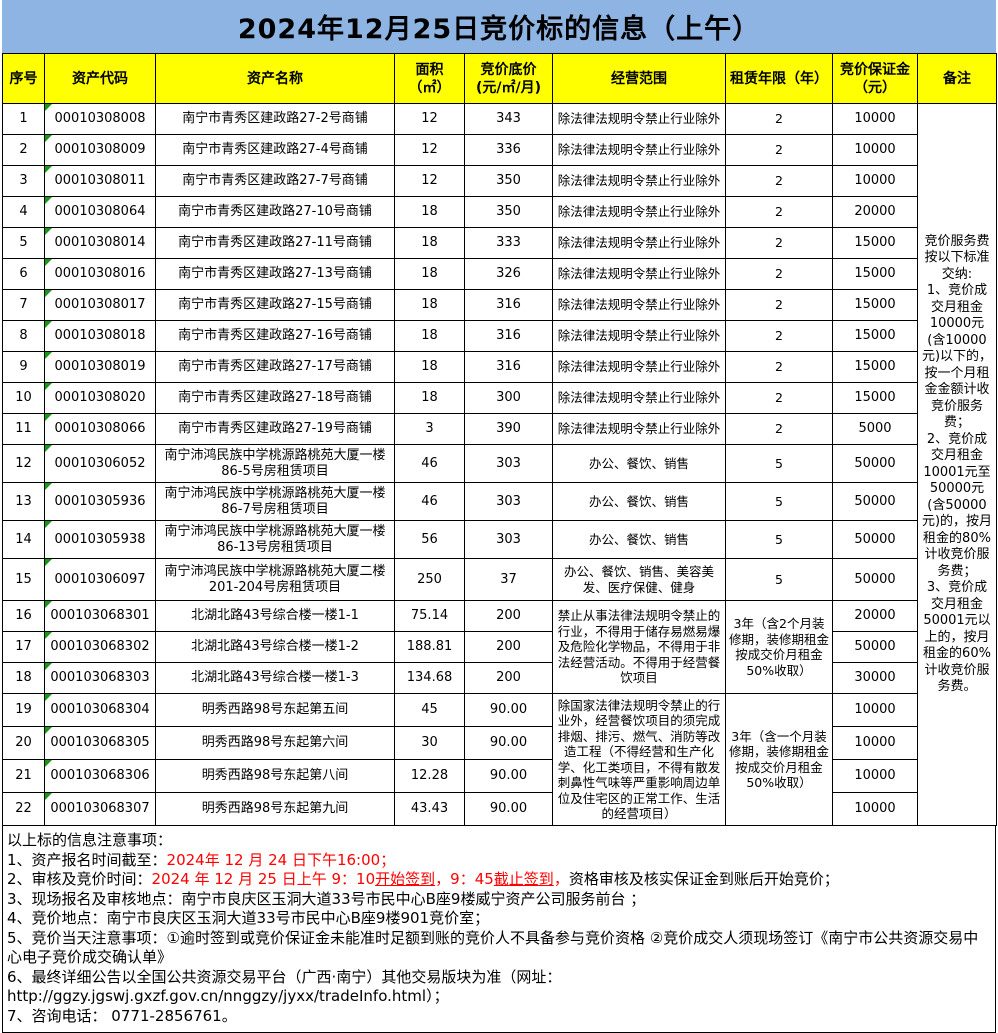 The image size is (998, 1033). What do you see at coordinates (429, 78) in the screenshot?
I see `column-header: 面积 （㎡）` at bounding box center [429, 78].